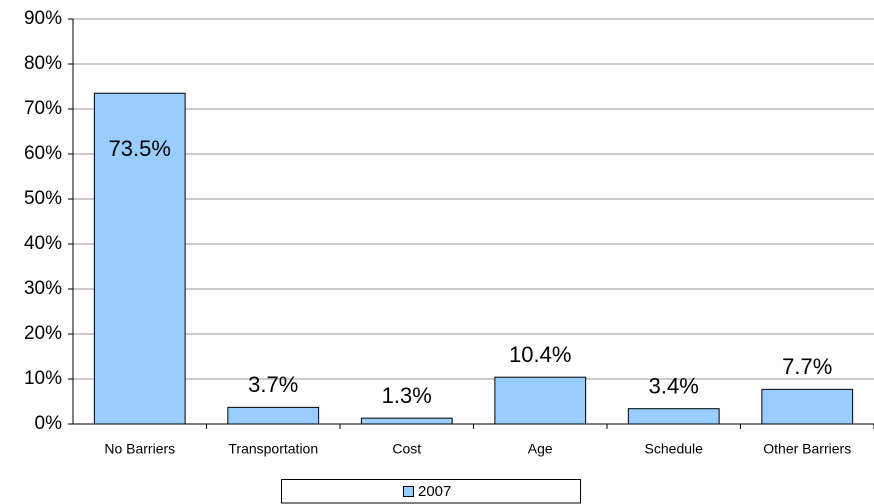 The image size is (874, 504). What do you see at coordinates (406, 449) in the screenshot?
I see `x-tick-label: Cost` at bounding box center [406, 449].